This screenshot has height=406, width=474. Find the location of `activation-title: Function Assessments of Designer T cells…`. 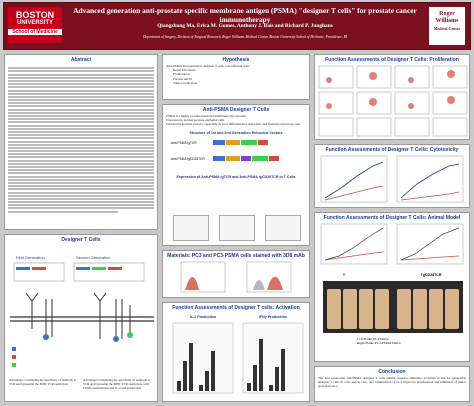

activation-title: Function Assessments of Designer T cells… is located at coordinates (236, 308).